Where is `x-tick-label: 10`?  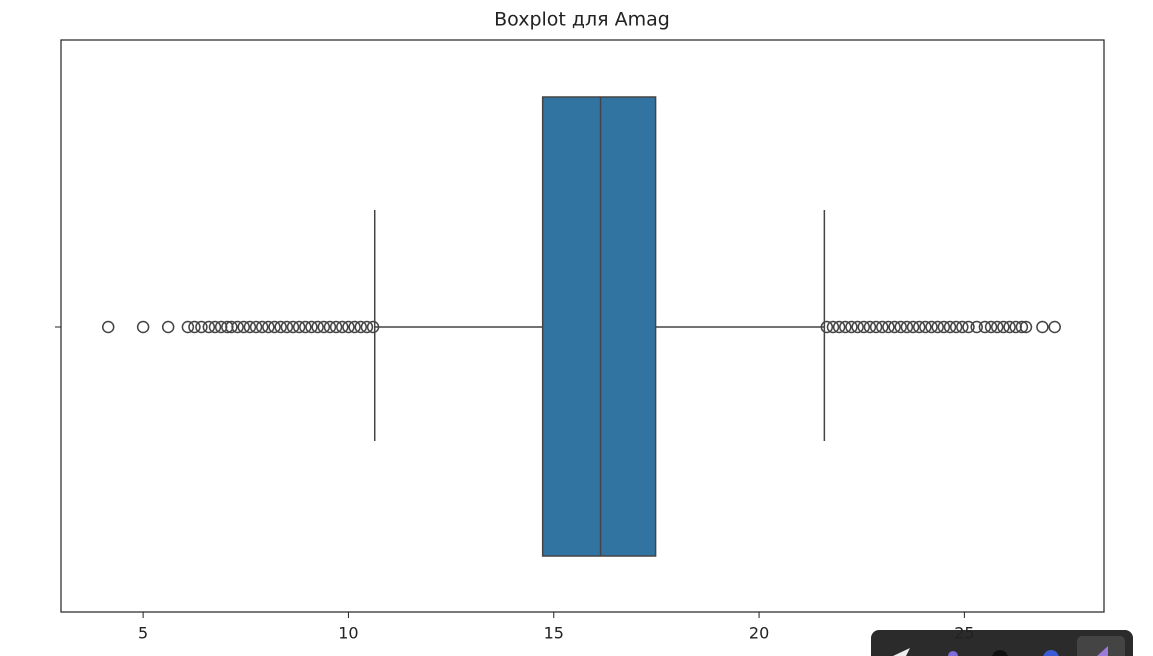
x-tick-label: 10 is located at coordinates (348, 633).